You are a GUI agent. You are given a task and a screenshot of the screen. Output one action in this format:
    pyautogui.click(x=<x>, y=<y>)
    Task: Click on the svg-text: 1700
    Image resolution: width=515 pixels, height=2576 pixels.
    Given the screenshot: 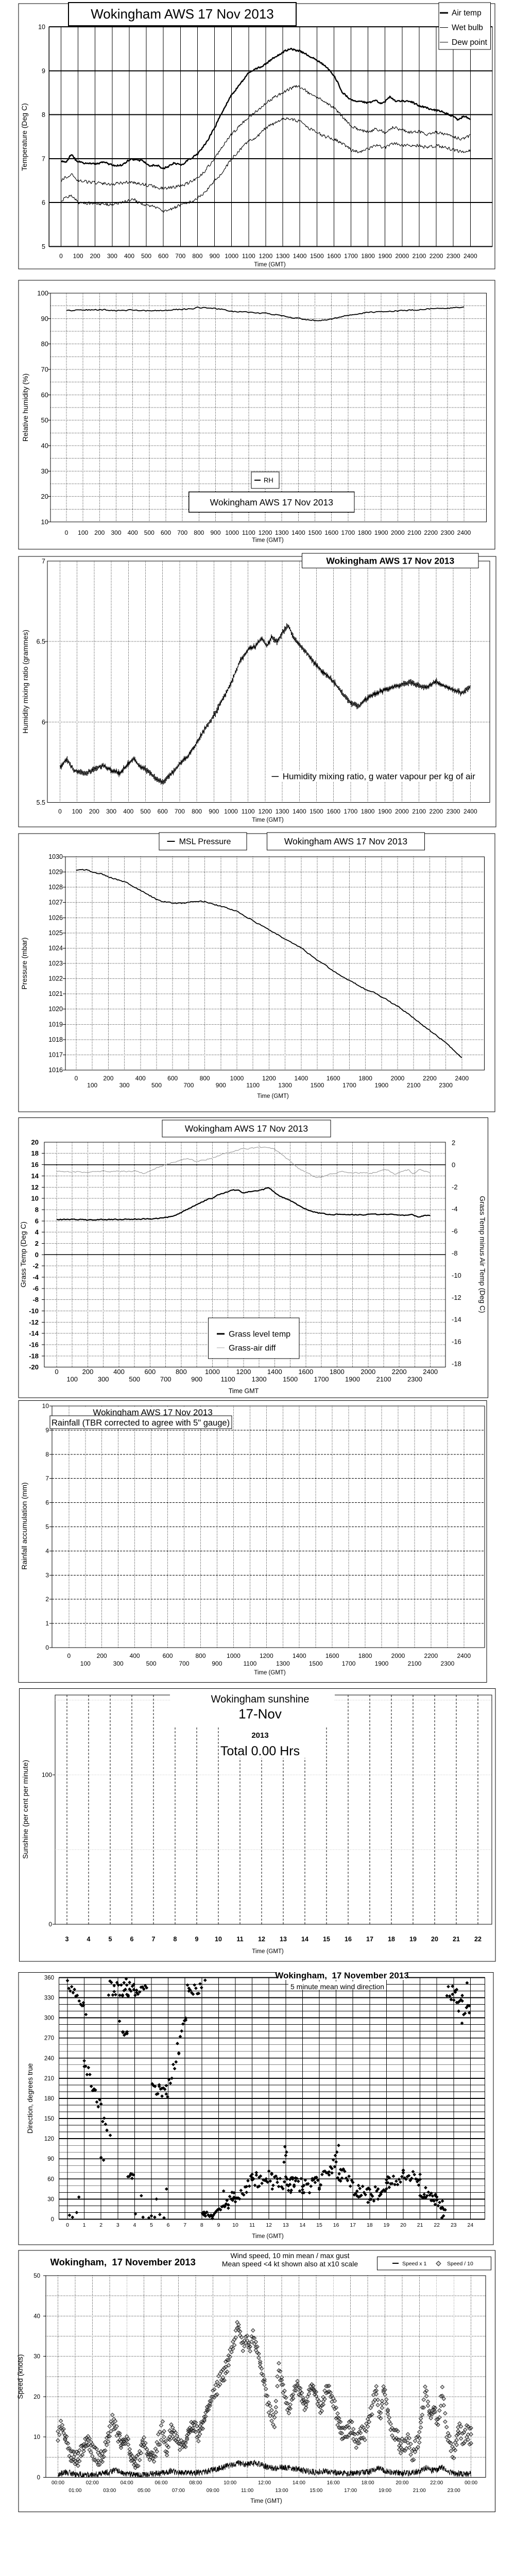 What is the action you would take?
    pyautogui.click(x=348, y=532)
    